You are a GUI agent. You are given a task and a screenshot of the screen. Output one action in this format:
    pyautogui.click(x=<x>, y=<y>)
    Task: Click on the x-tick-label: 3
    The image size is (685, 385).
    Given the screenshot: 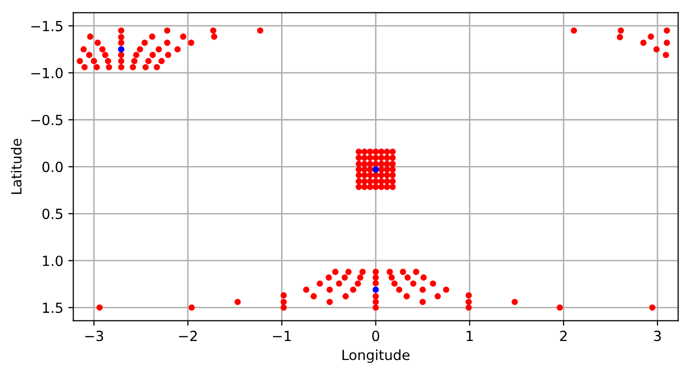 What is the action you would take?
    pyautogui.click(x=657, y=336)
    